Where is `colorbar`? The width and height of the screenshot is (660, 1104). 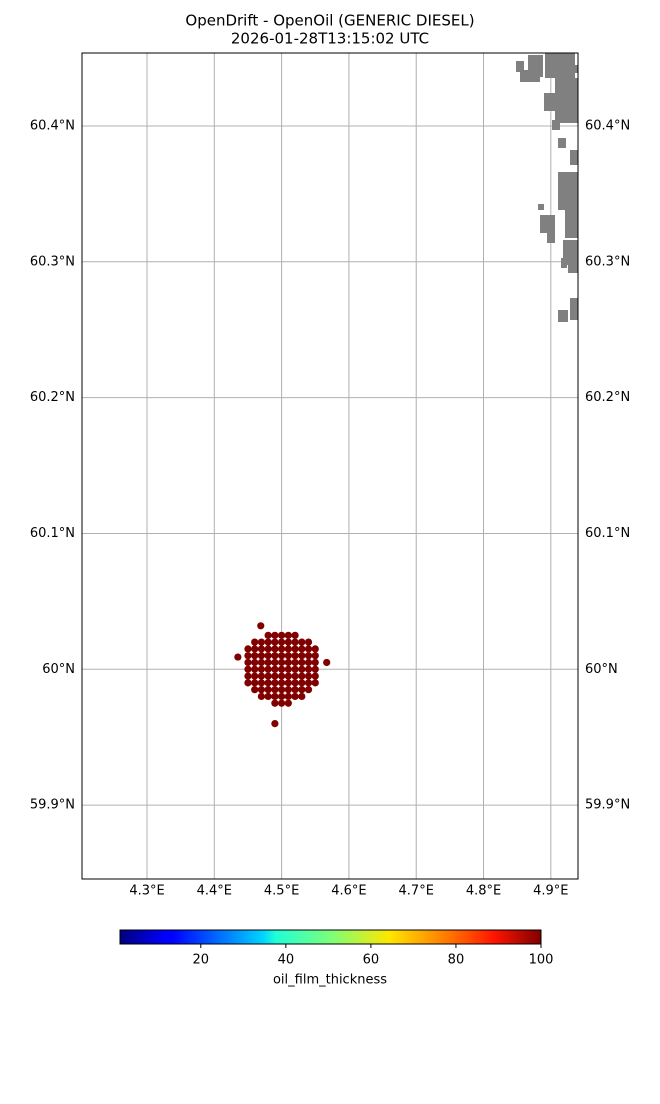 colorbar is located at coordinates (330, 937).